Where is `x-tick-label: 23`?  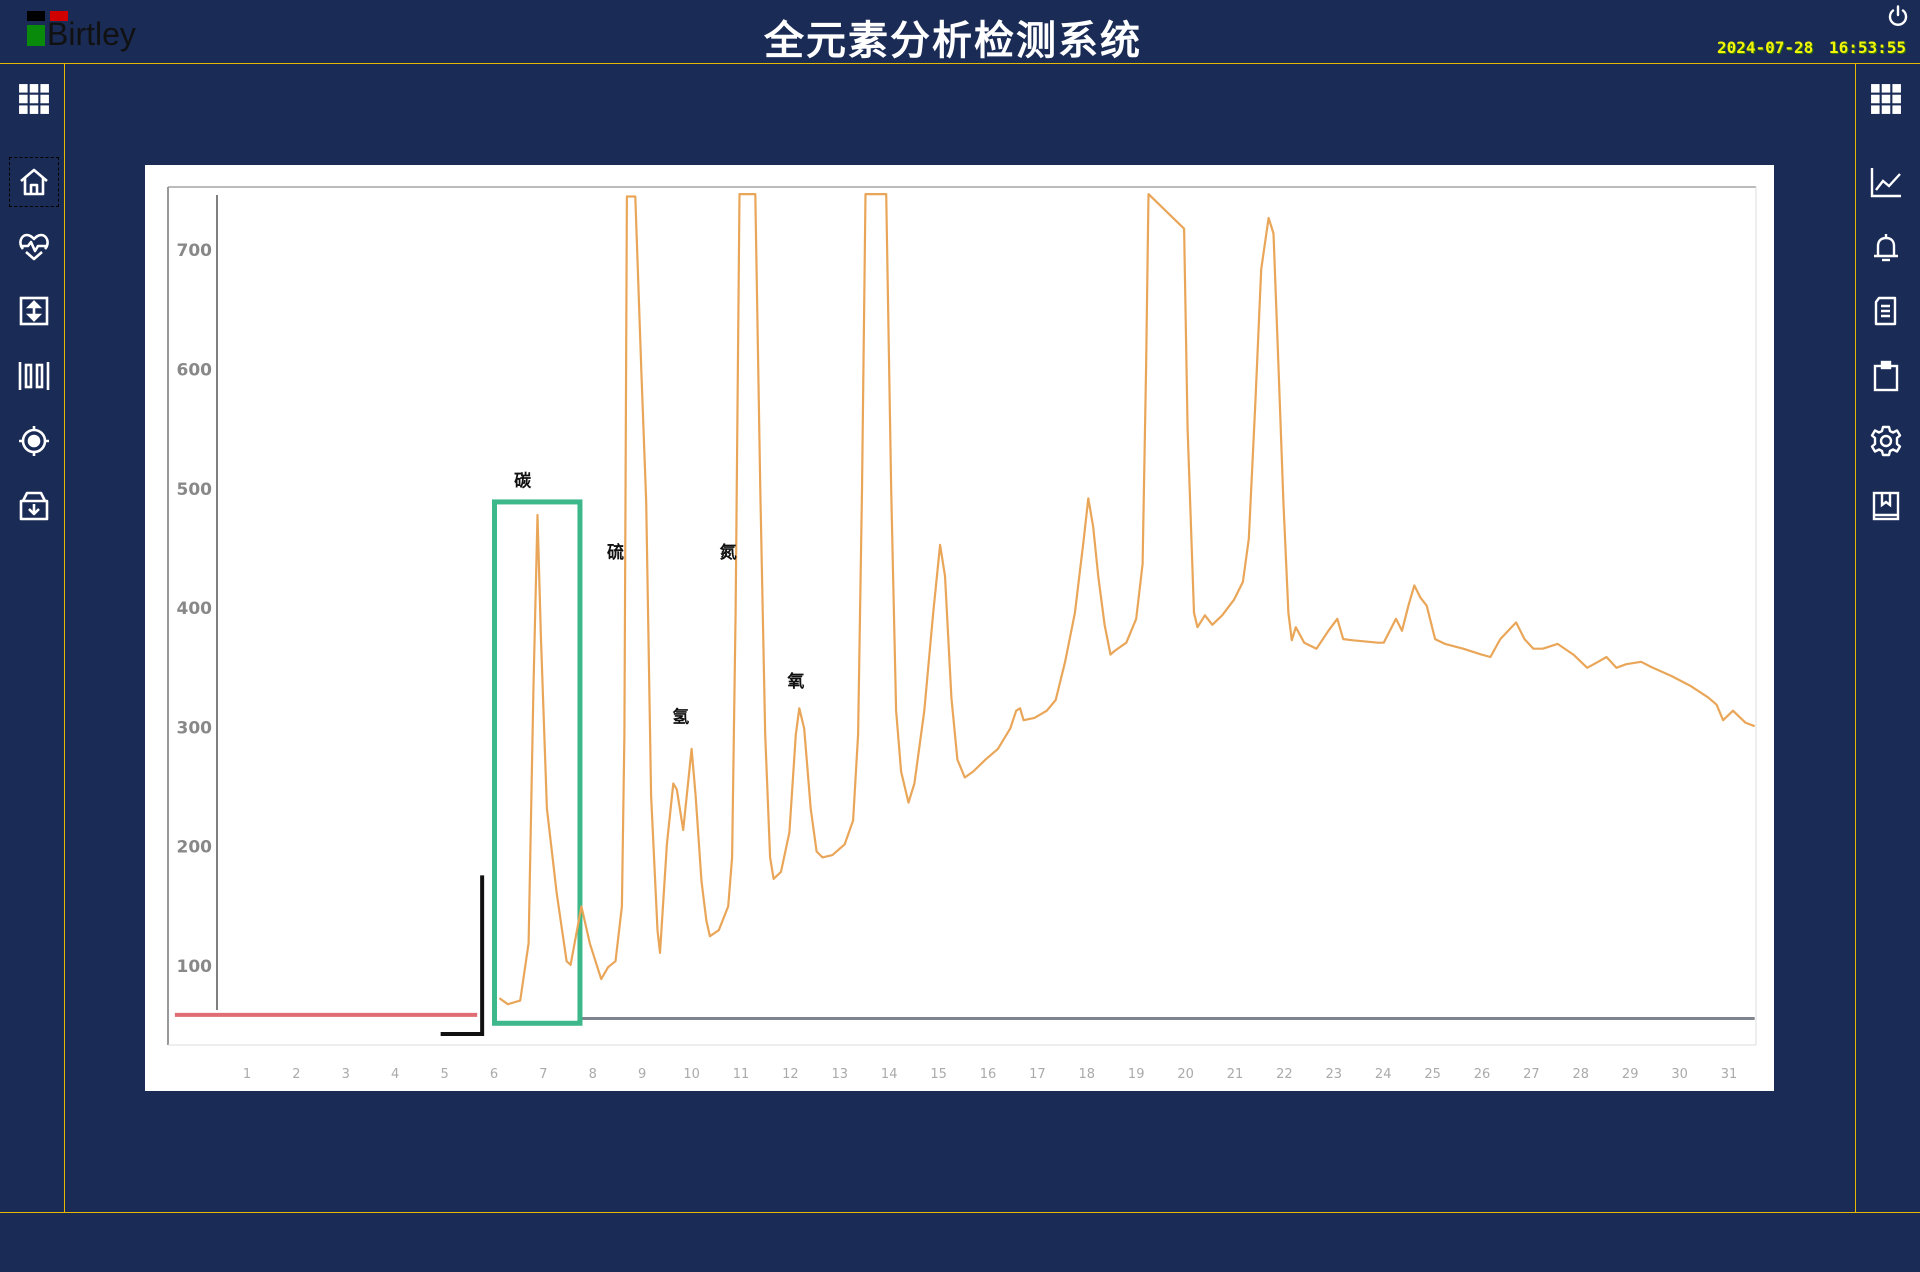 x-tick-label: 23 is located at coordinates (1334, 1074).